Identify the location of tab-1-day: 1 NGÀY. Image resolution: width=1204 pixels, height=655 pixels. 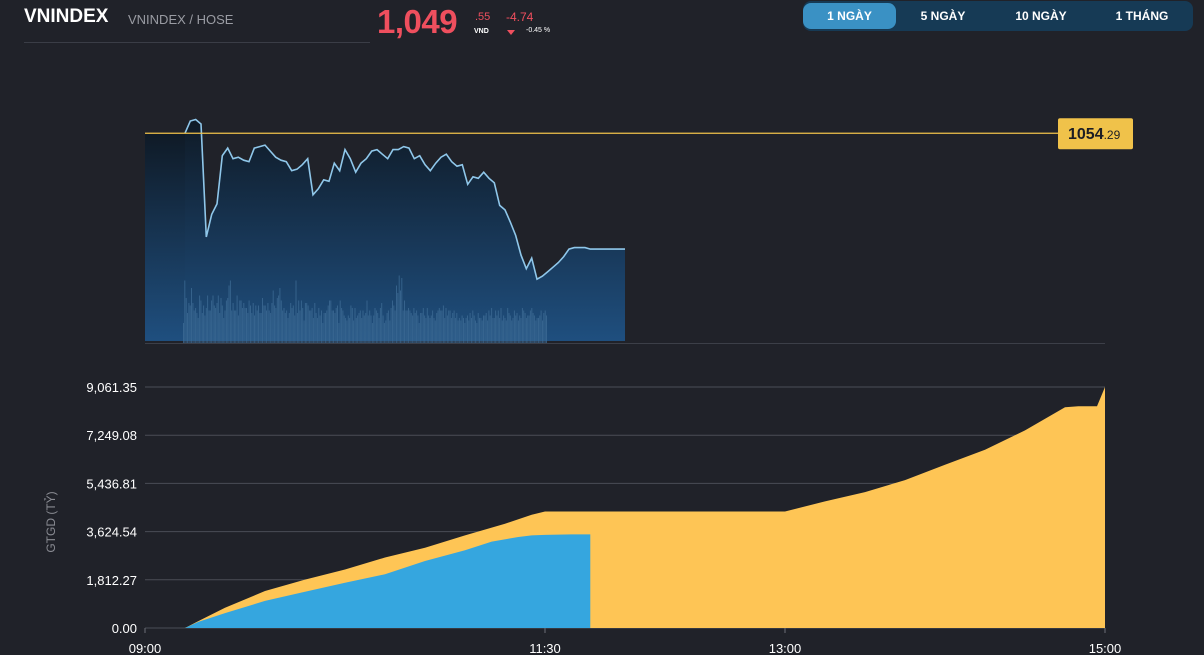
(849, 16).